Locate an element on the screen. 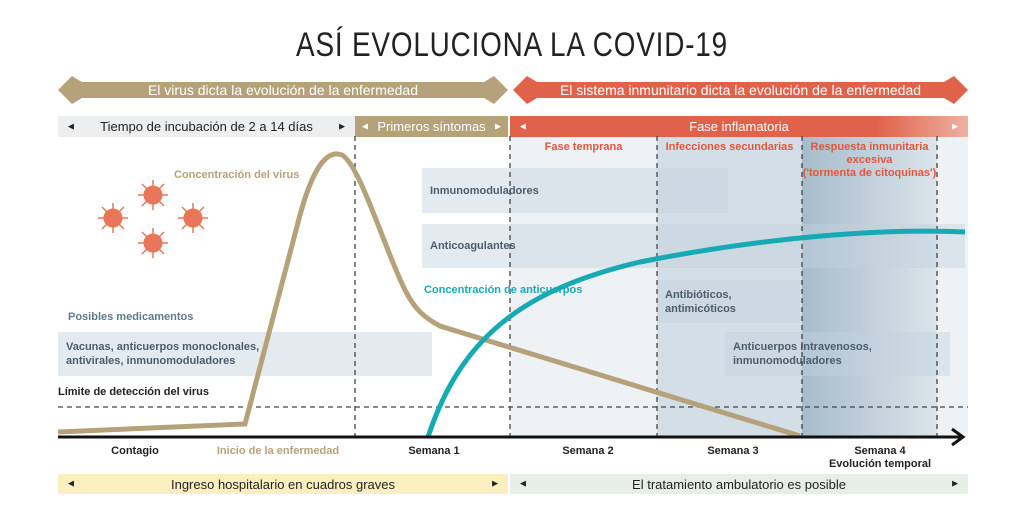 The width and height of the screenshot is (1024, 512). inflammatory-label: Fase inflamatoria is located at coordinates (739, 126).